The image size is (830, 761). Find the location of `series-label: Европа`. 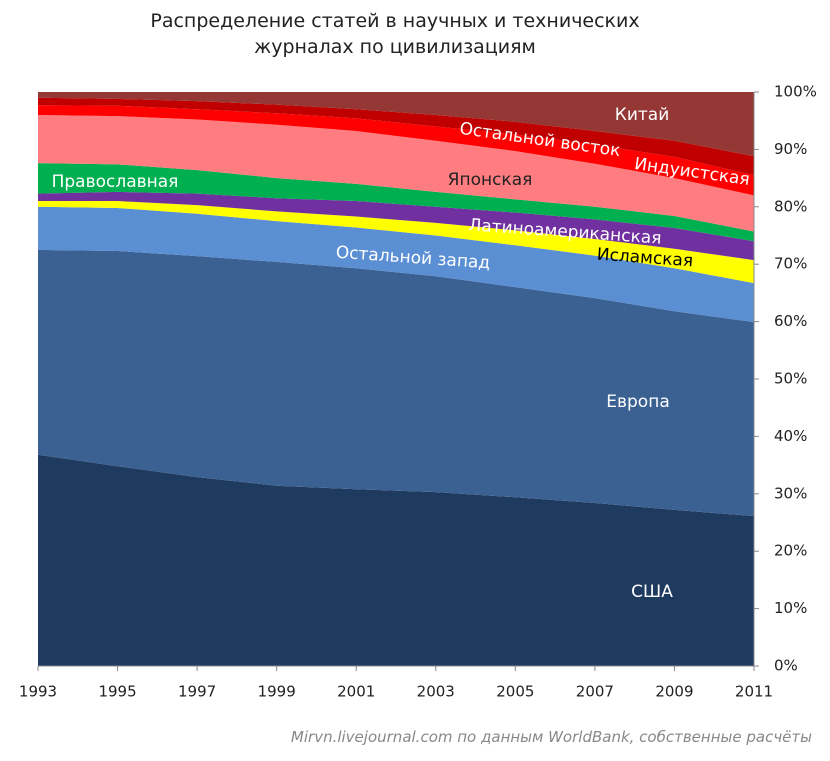

series-label: Европа is located at coordinates (637, 402).